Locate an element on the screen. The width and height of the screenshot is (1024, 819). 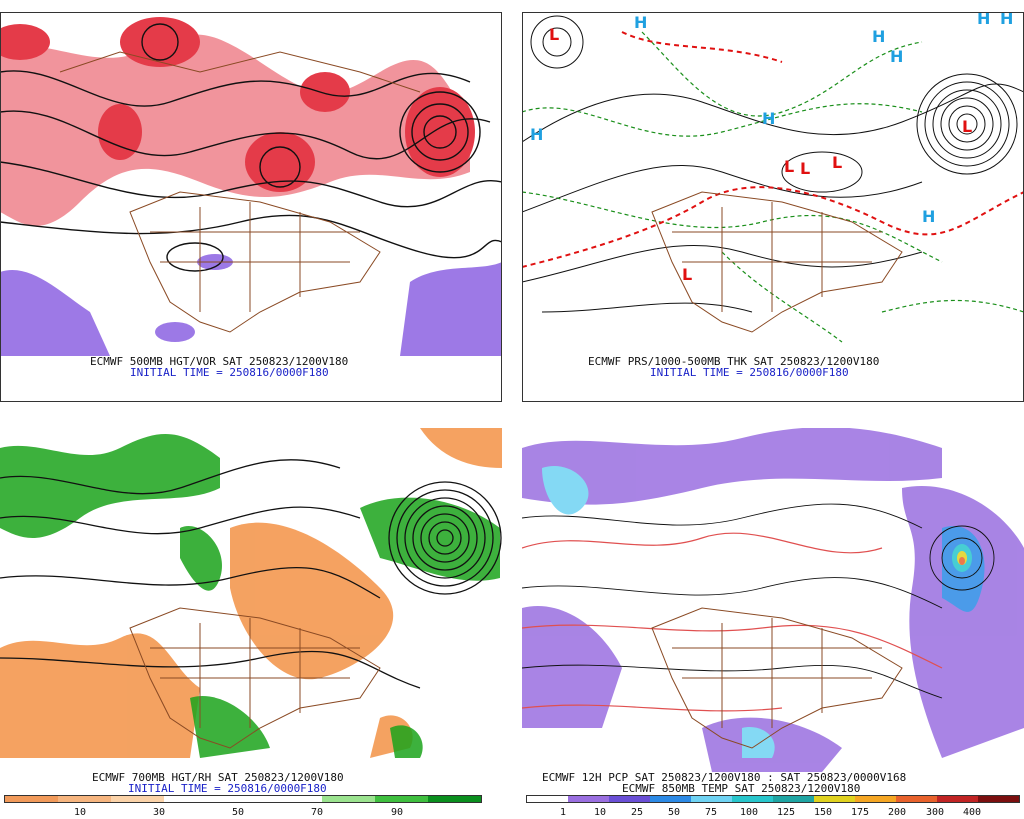
colorbar-tick: 1 is located at coordinates (563, 812).